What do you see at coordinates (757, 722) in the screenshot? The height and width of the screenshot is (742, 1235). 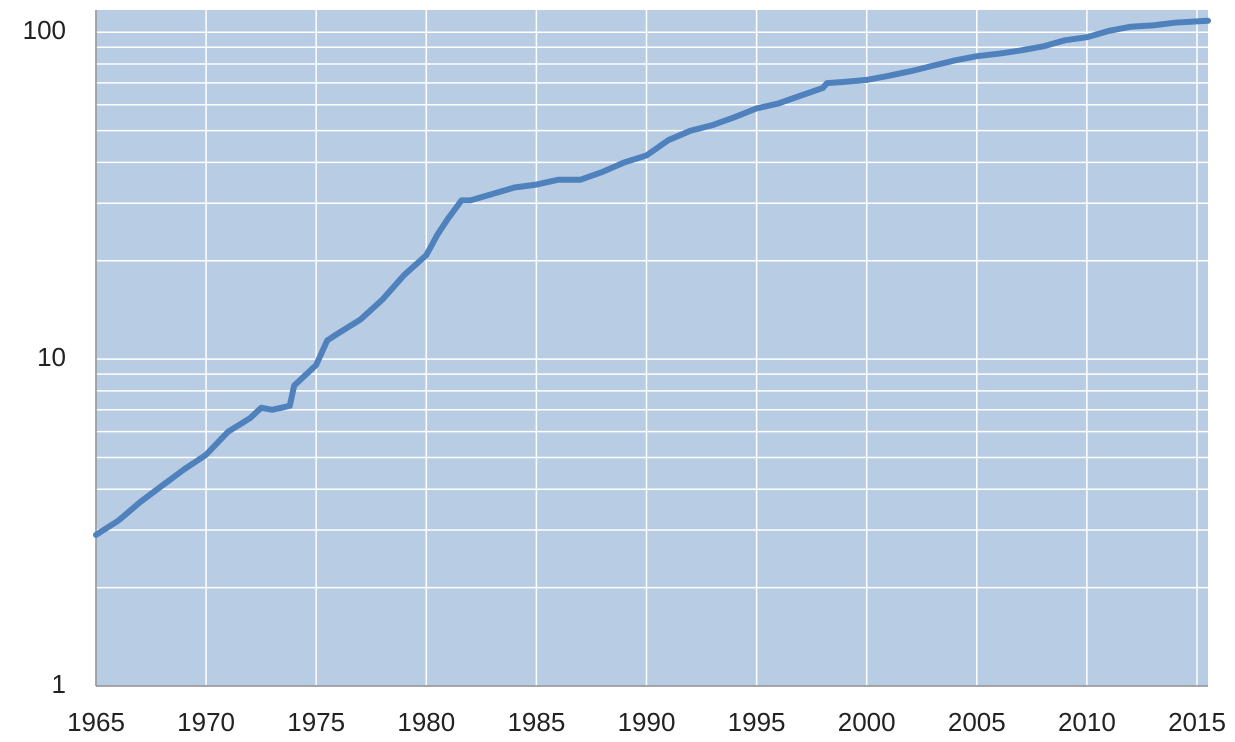 I see `x-tick-label: 1995` at bounding box center [757, 722].